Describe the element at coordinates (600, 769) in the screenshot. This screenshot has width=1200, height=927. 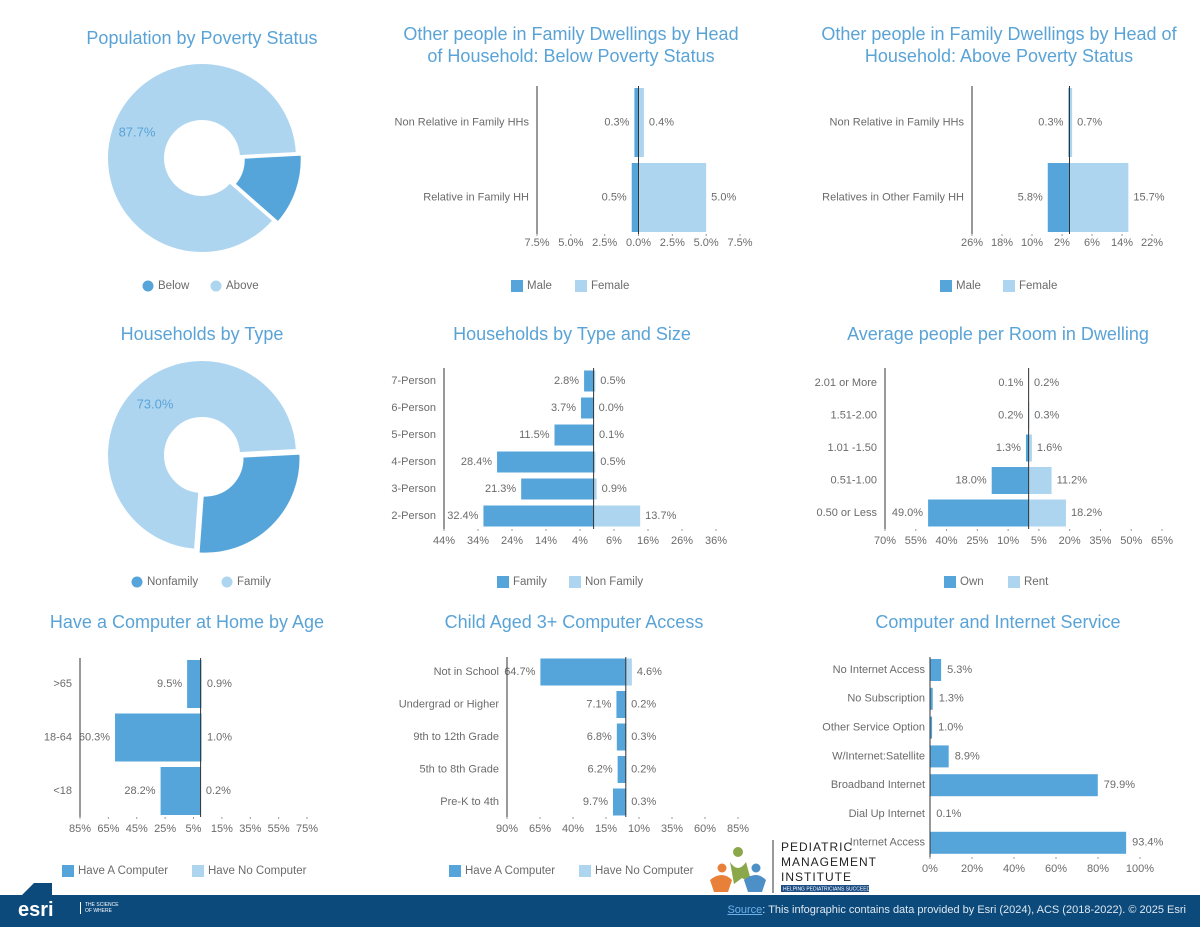
I see `data-label: 6.2%` at that location.